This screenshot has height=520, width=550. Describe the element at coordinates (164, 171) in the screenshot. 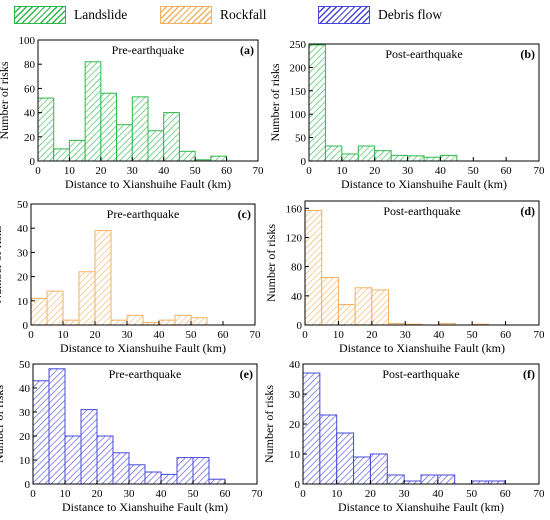

I see `x-tick-label-a-4: 40` at that location.